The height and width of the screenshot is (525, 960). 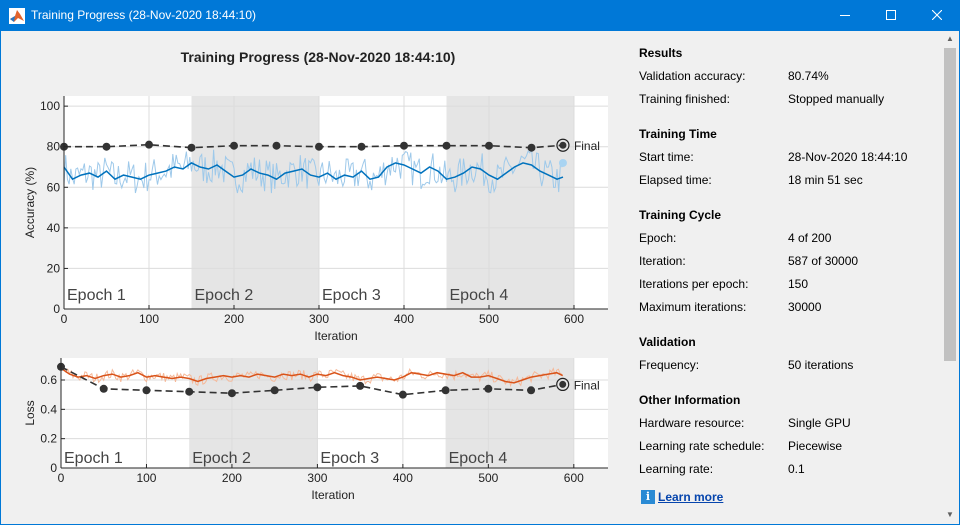 What do you see at coordinates (48, 380) in the screenshot?
I see `y-tick-label: 0.6` at bounding box center [48, 380].